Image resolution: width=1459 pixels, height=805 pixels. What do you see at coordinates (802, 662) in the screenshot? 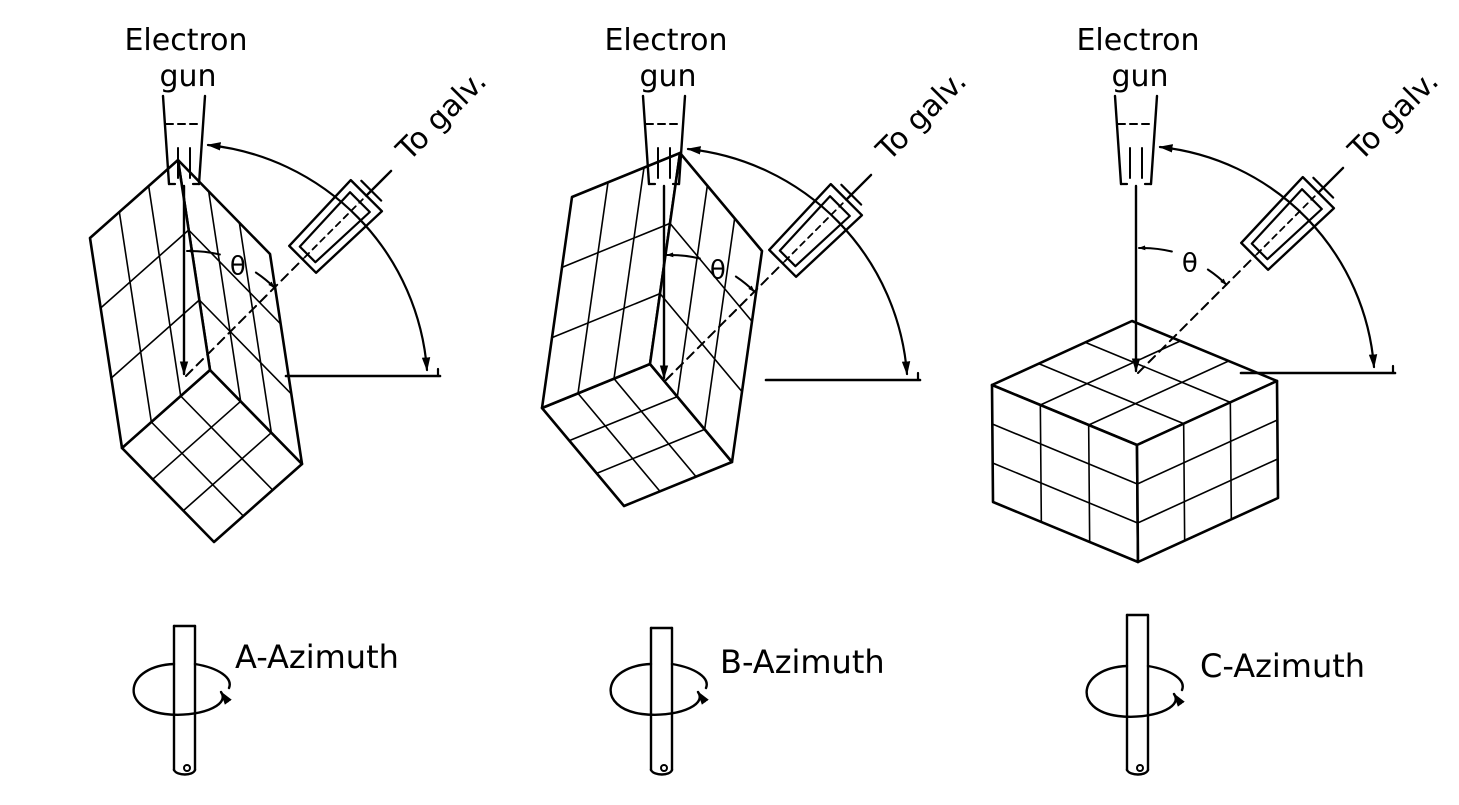
I see `azimuth-caption: B-Azimuth` at bounding box center [802, 662].